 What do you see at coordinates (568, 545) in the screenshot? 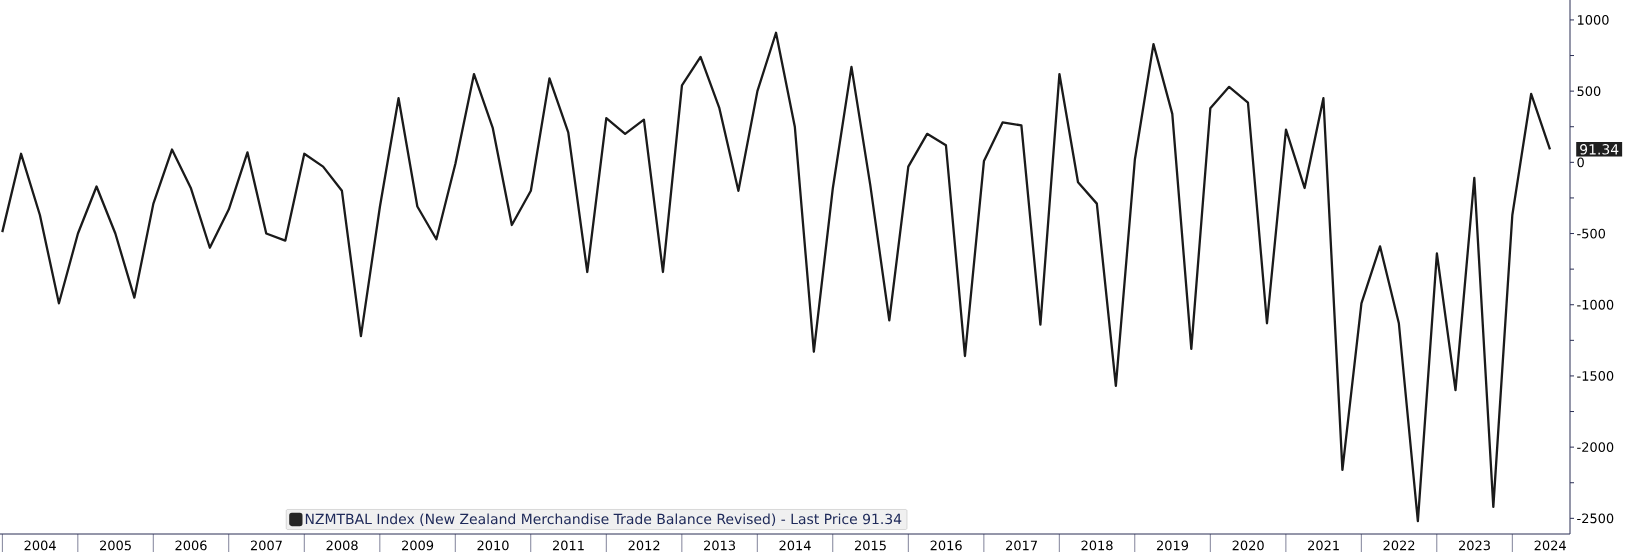
I see `x-tick-label: 2011` at bounding box center [568, 545].